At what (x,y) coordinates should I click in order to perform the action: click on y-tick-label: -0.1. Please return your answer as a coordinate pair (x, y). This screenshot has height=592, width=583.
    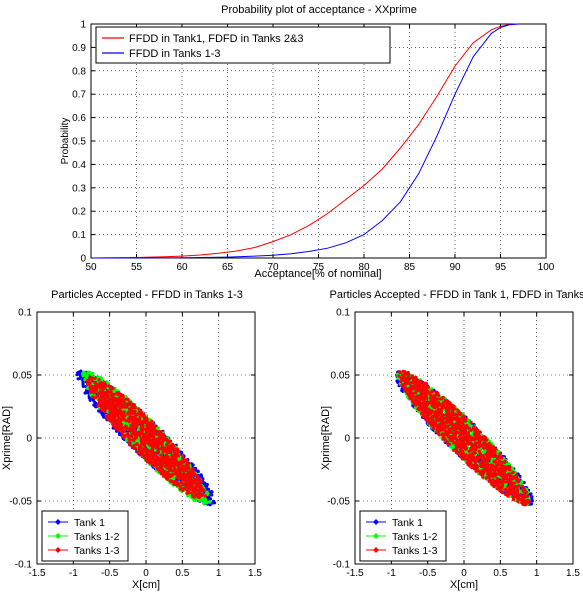
    Looking at the image, I should click on (24, 565).